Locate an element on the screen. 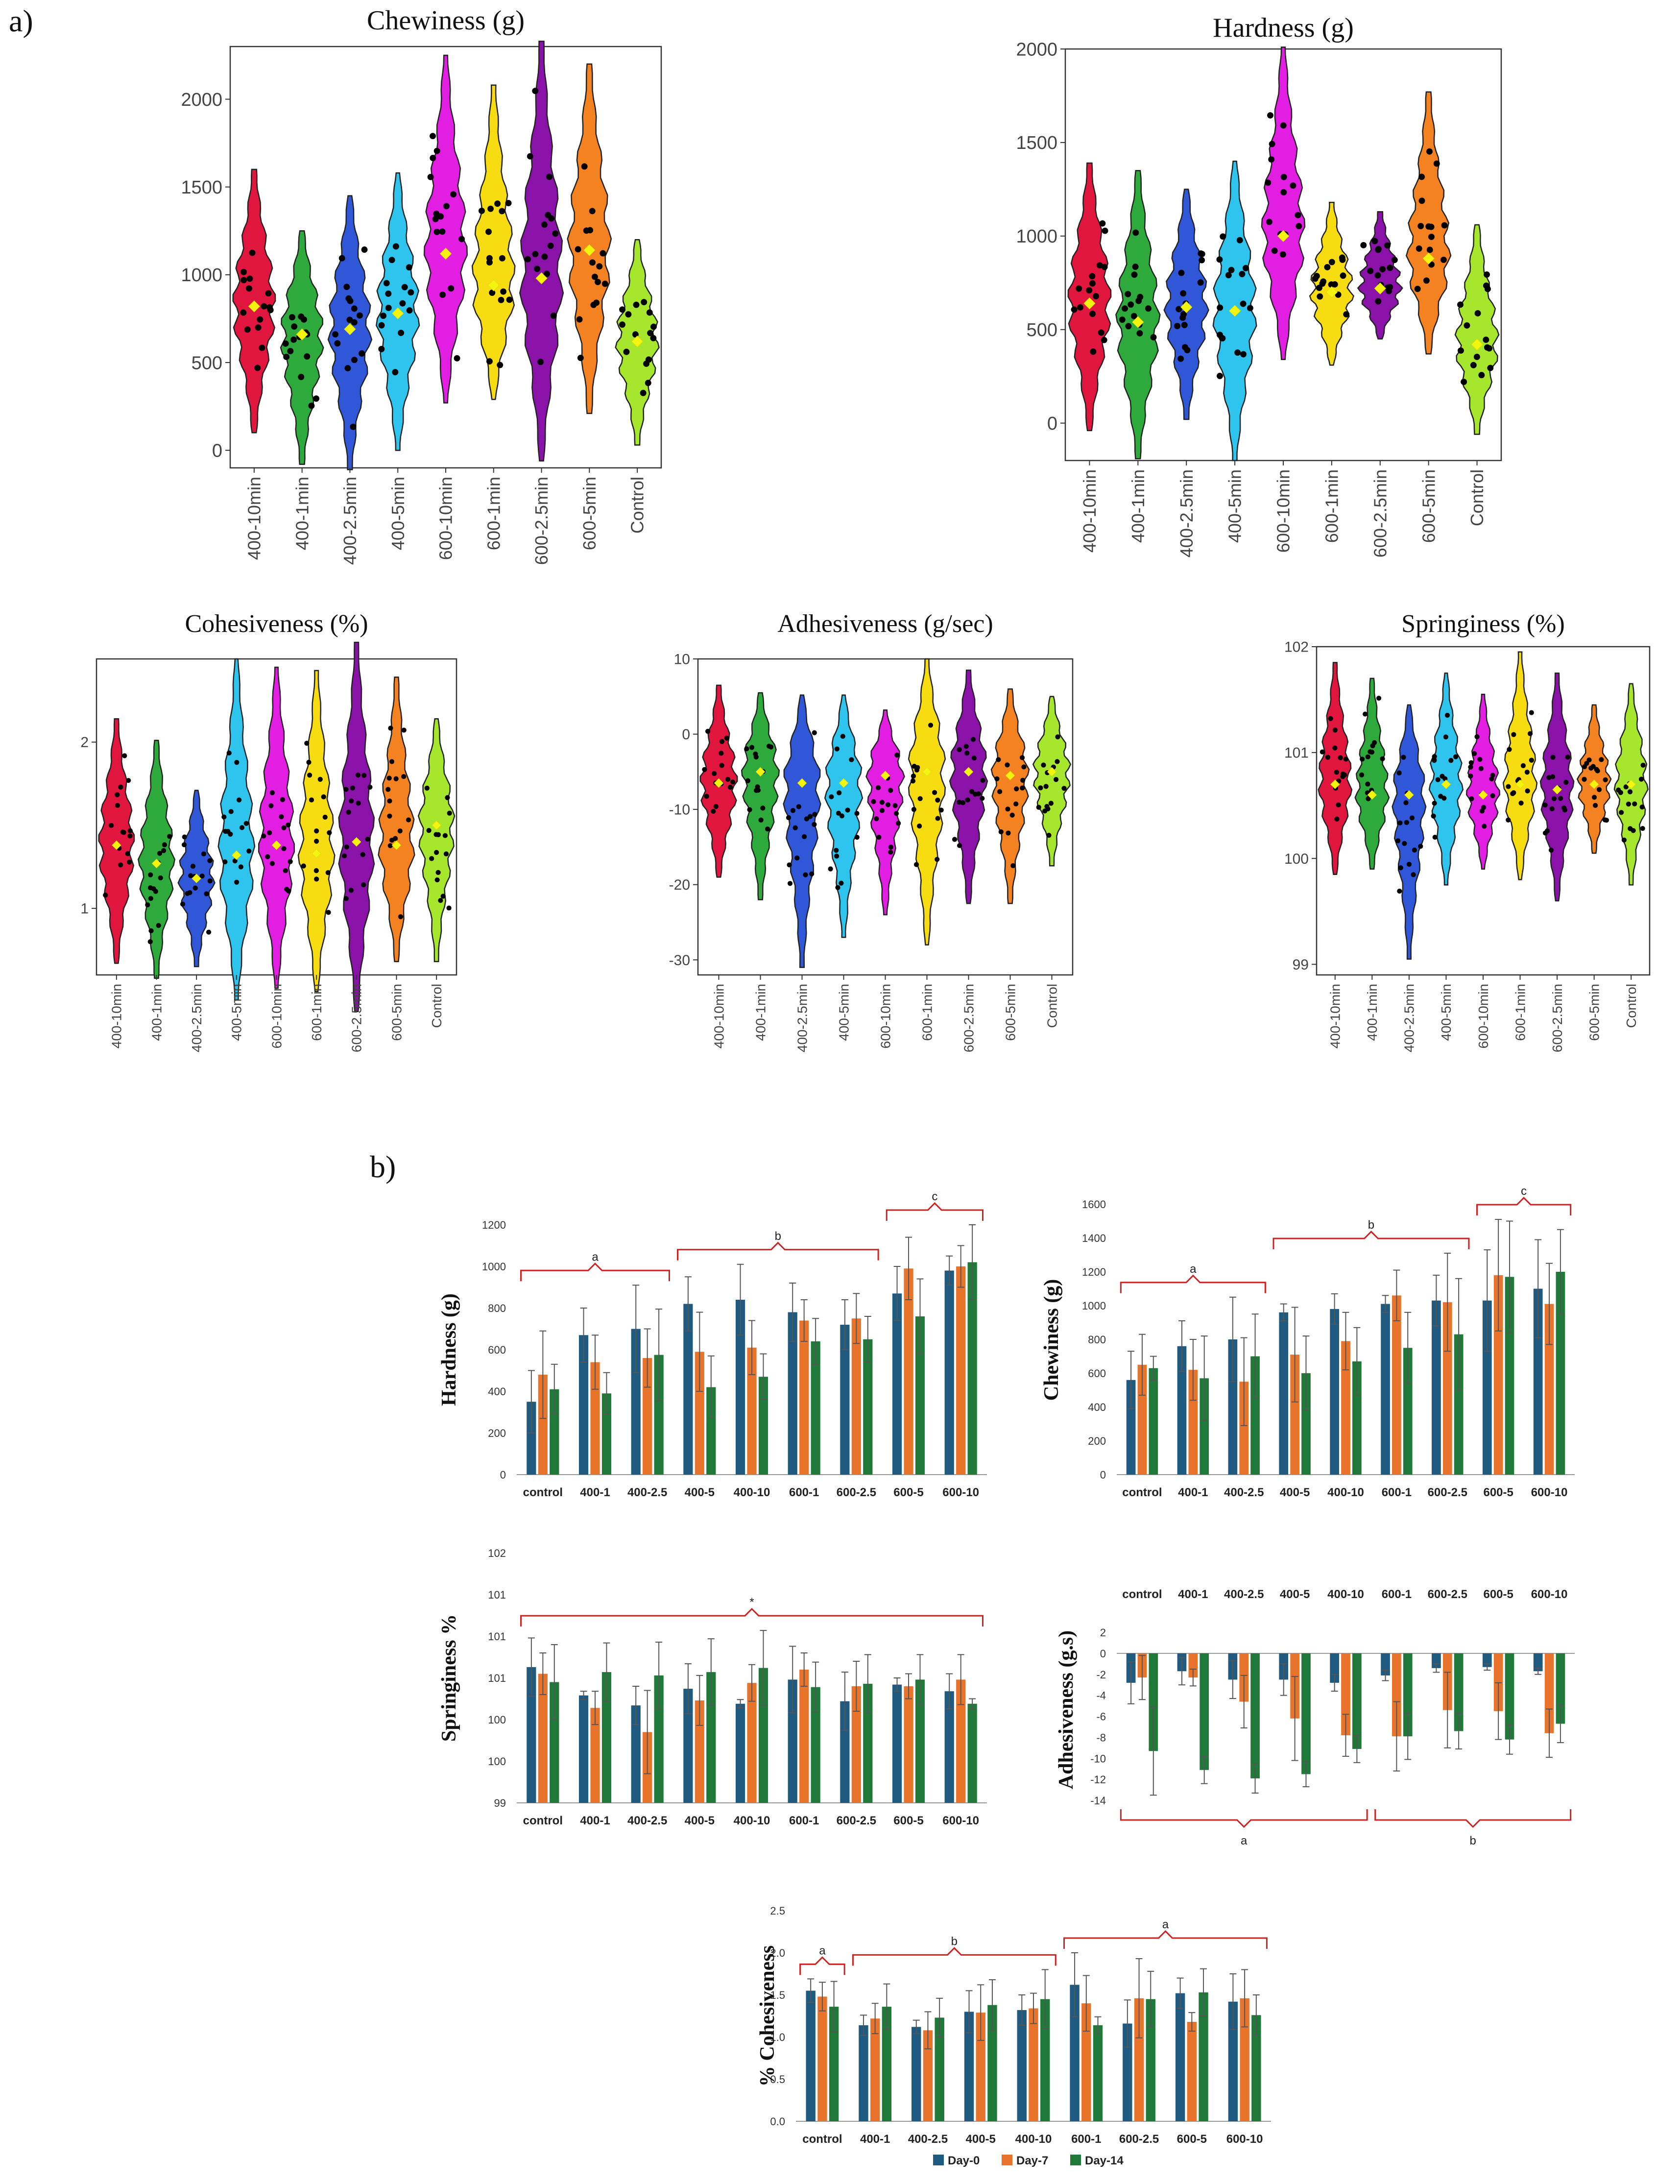  significance-label: c is located at coordinates (1524, 1191).